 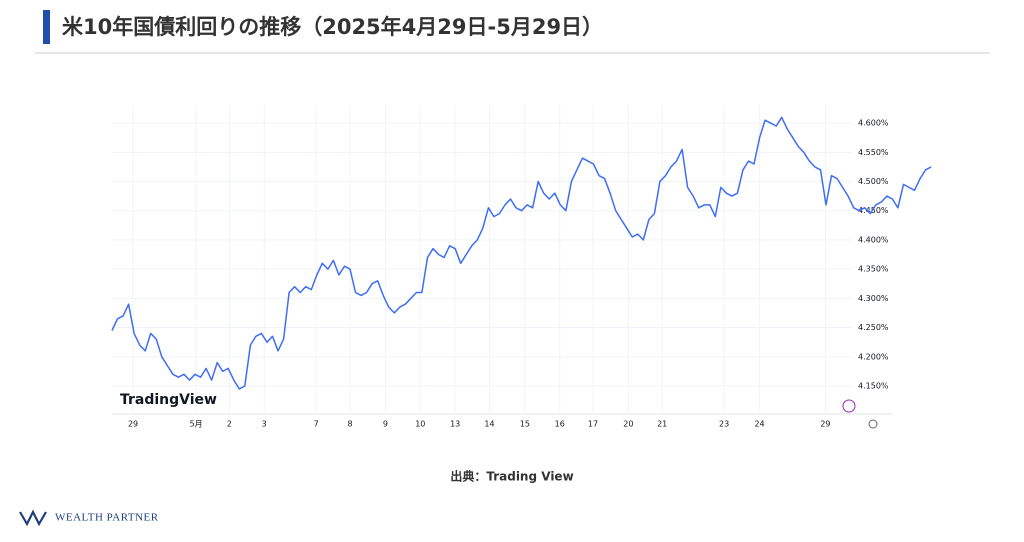 What do you see at coordinates (107, 518) in the screenshot?
I see `logo: WEALTH PARTNER` at bounding box center [107, 518].